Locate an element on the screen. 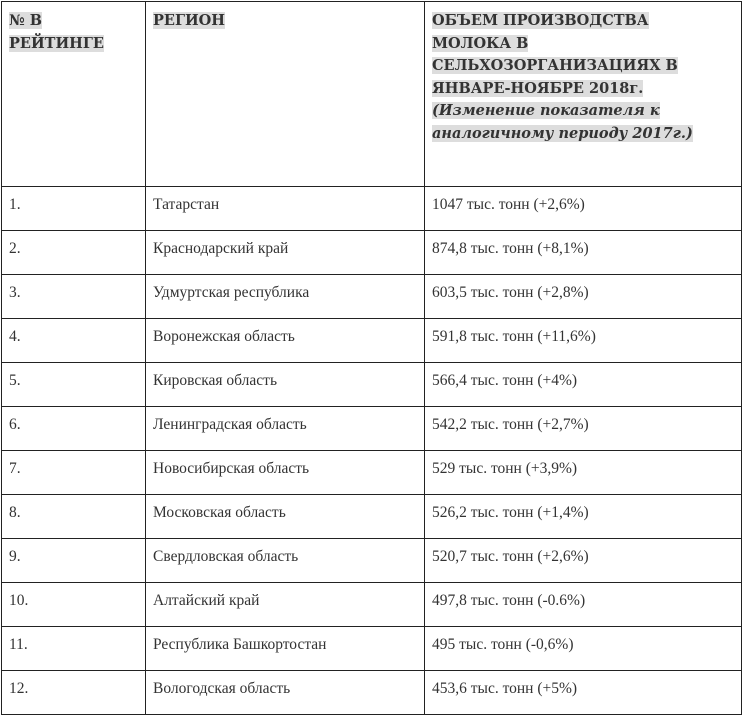 This screenshot has height=719, width=742. region-cell: Новосибирская область is located at coordinates (285, 472).